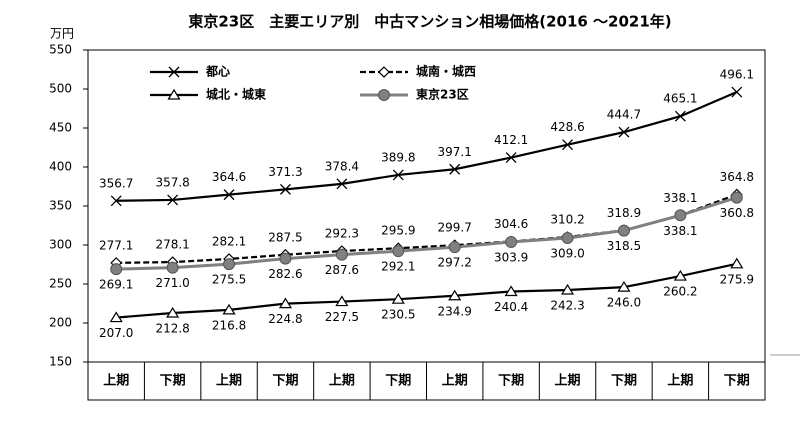  I want to click on data-label: 295.9, so click(398, 231).